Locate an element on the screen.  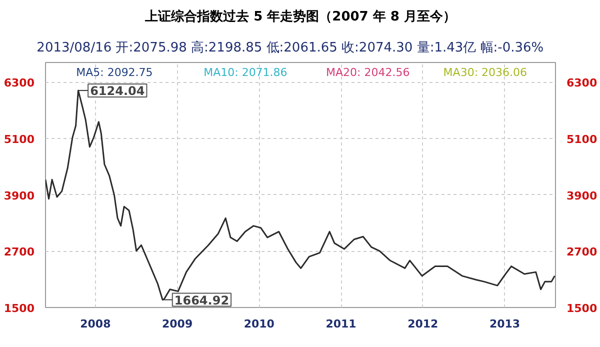
x-tick-label: 2008 is located at coordinates (95, 324).